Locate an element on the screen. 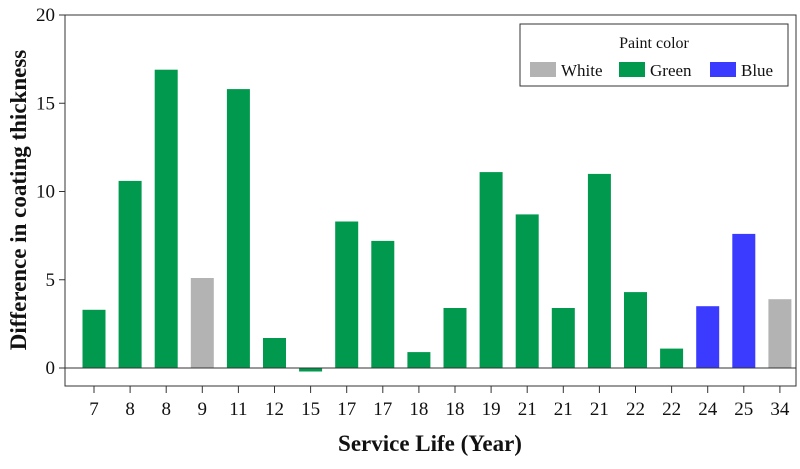 This screenshot has width=800, height=469. y-tick-label: 15 is located at coordinates (45, 103).